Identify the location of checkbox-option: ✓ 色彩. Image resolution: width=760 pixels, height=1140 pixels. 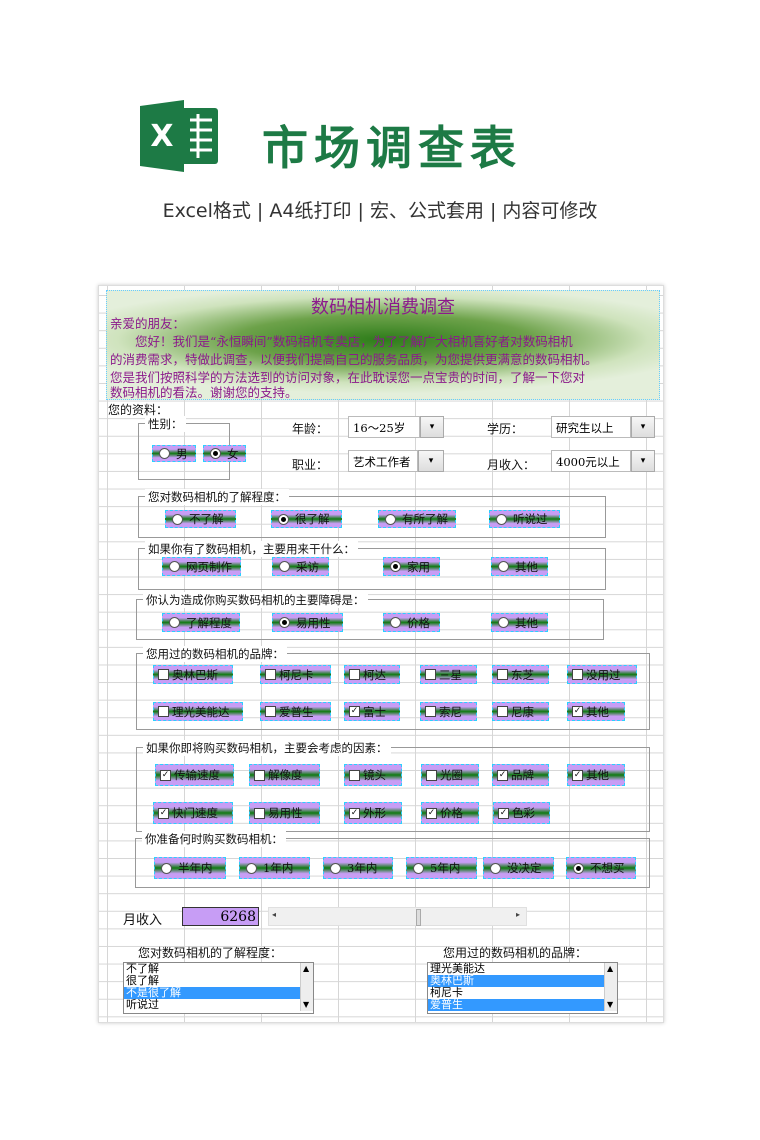
(521, 813).